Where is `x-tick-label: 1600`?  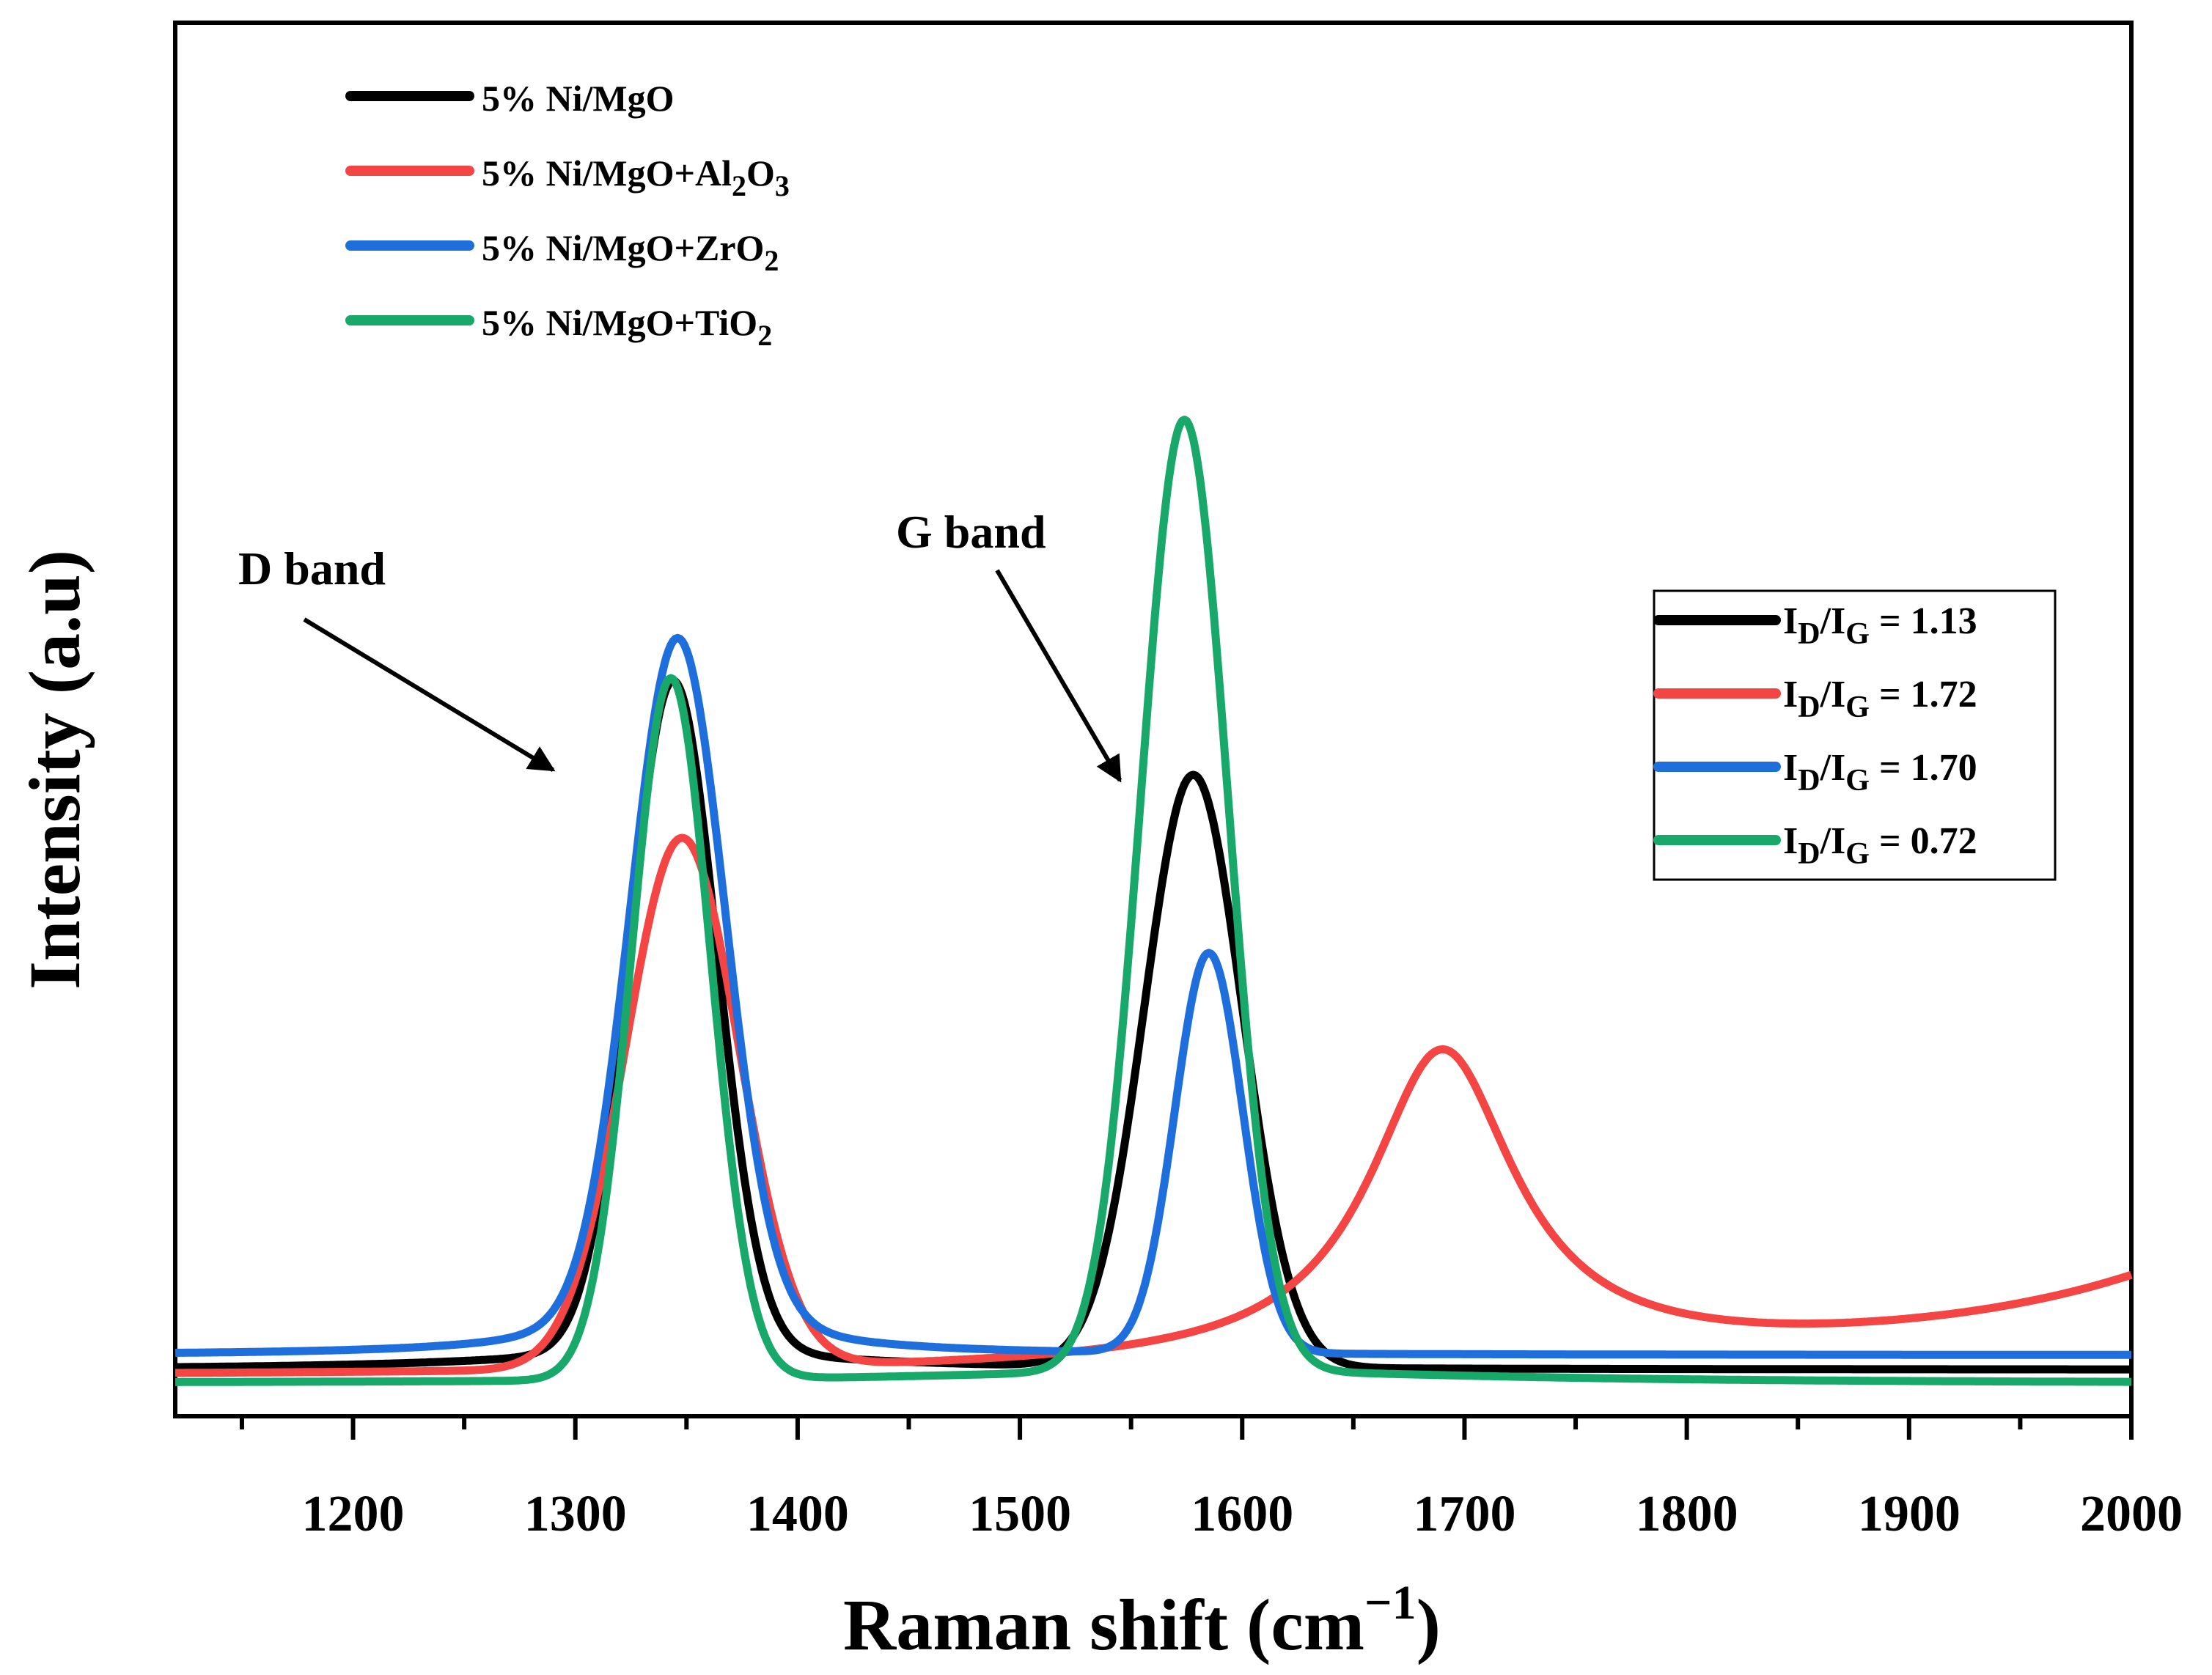 x-tick-label: 1600 is located at coordinates (1242, 1514).